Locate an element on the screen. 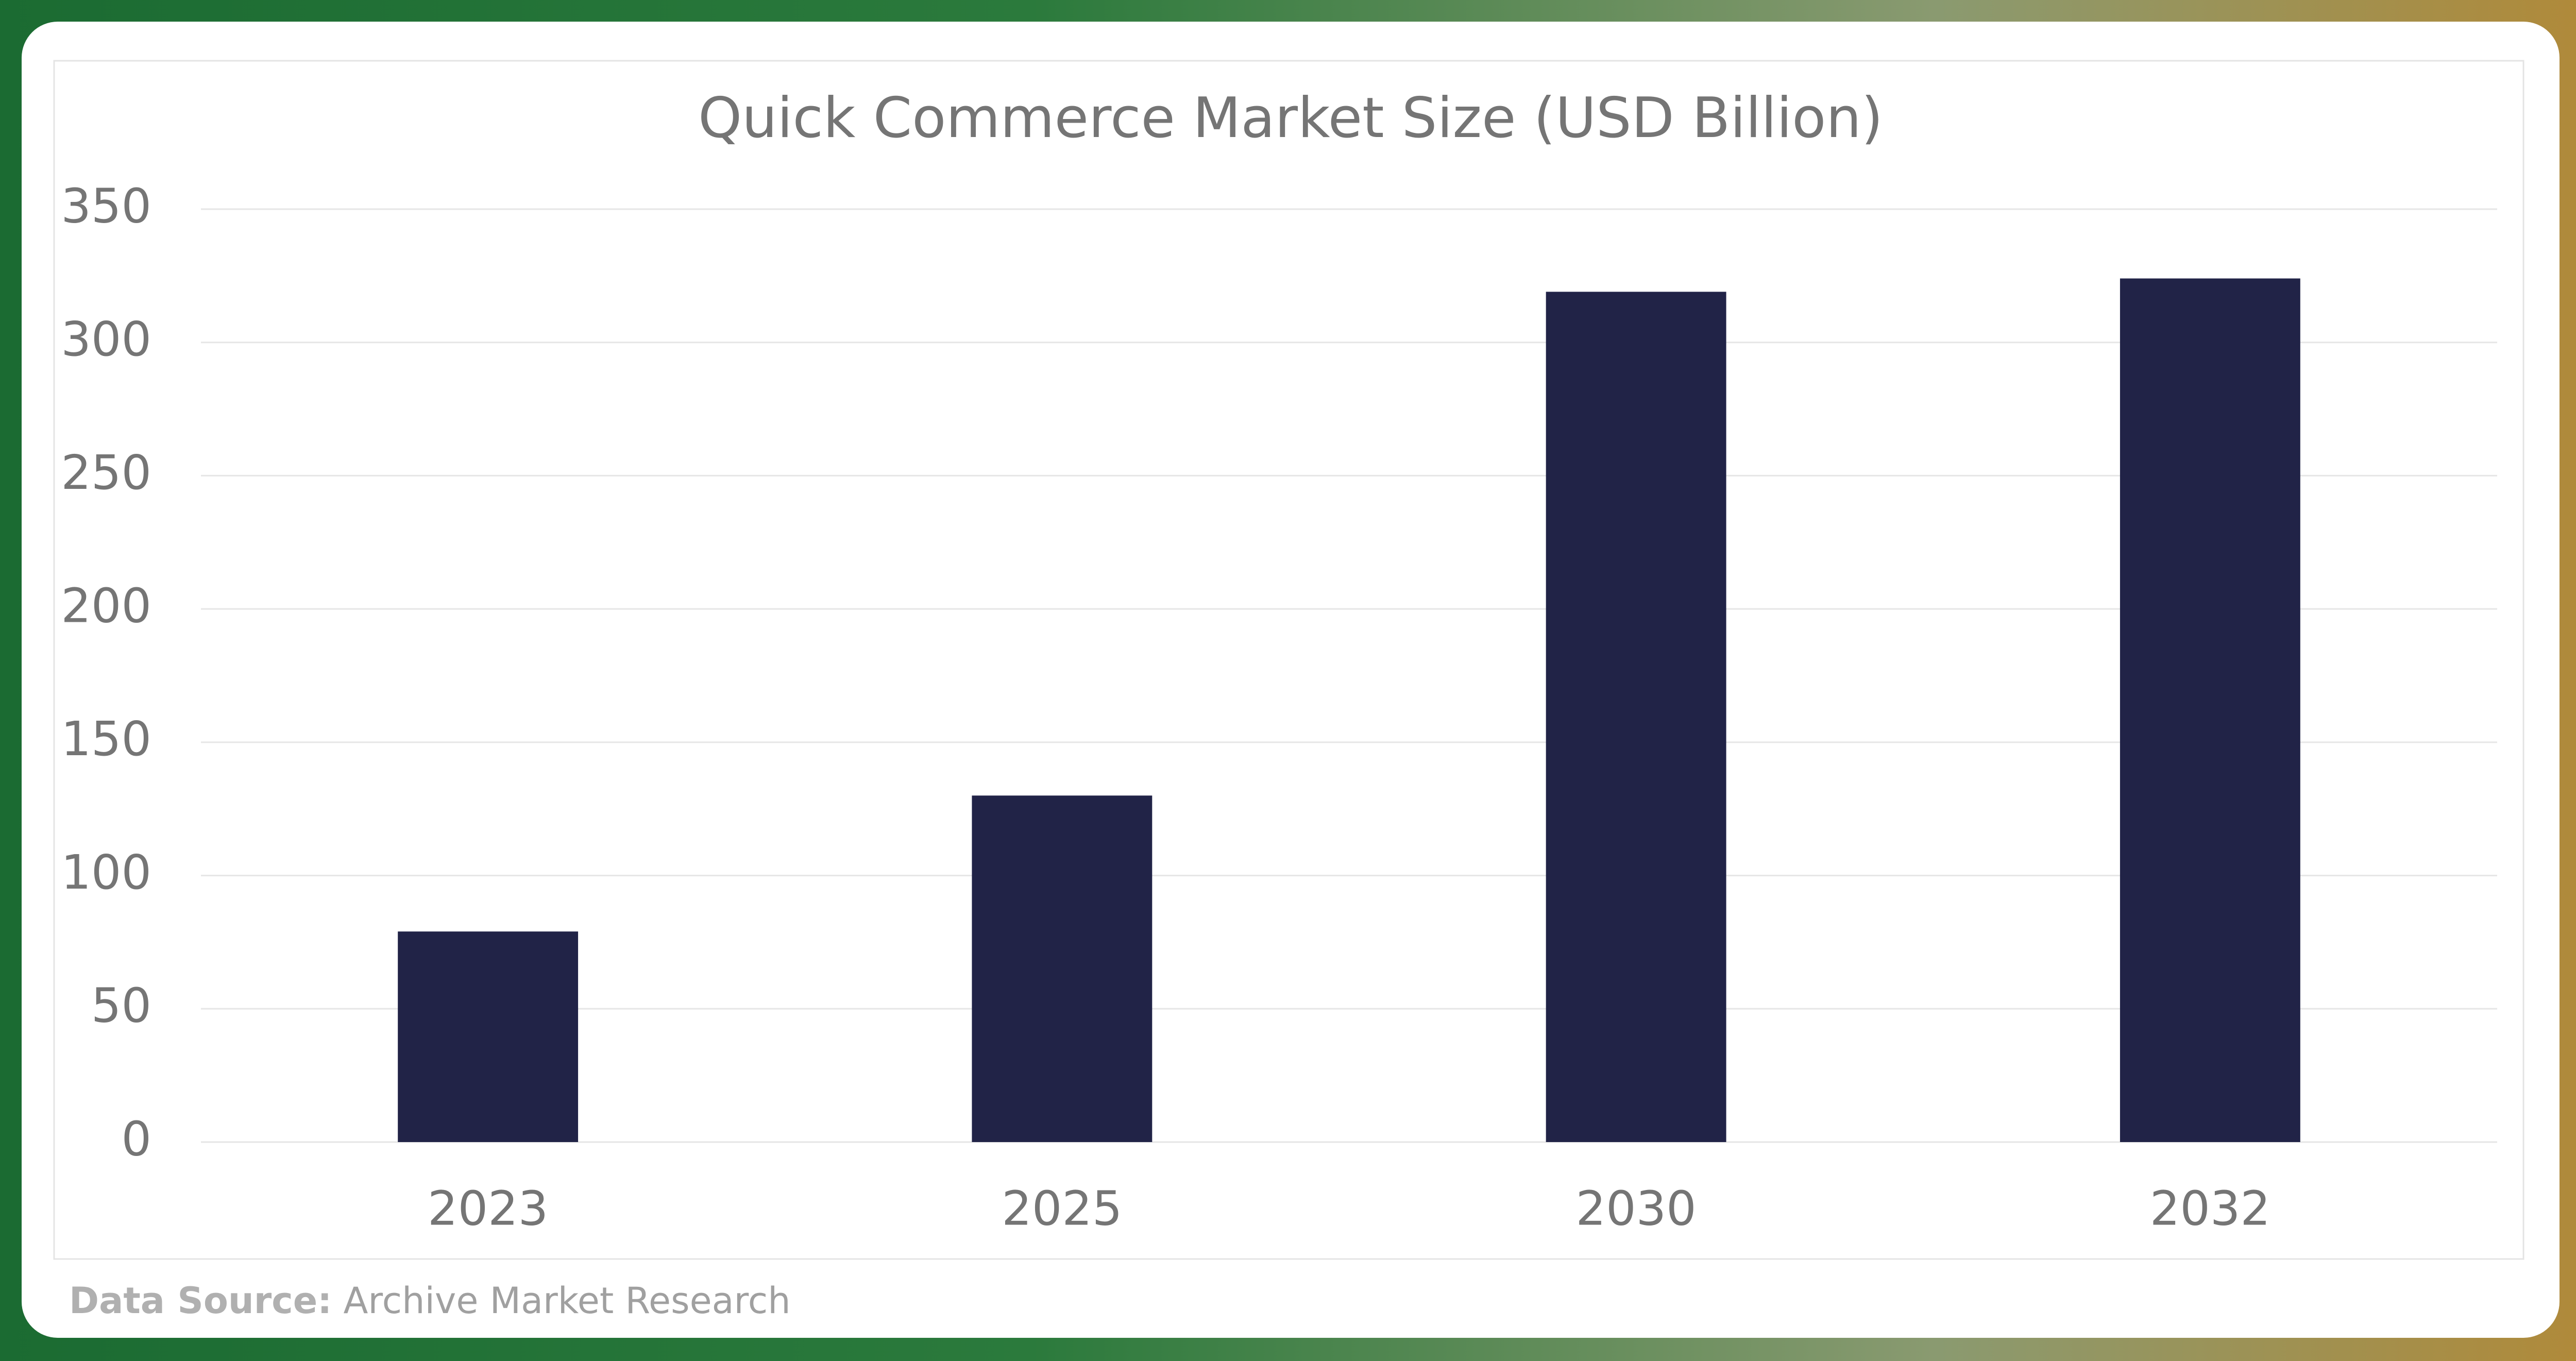 The image size is (2576, 1361). y-tick-label: 250 is located at coordinates (106, 472).